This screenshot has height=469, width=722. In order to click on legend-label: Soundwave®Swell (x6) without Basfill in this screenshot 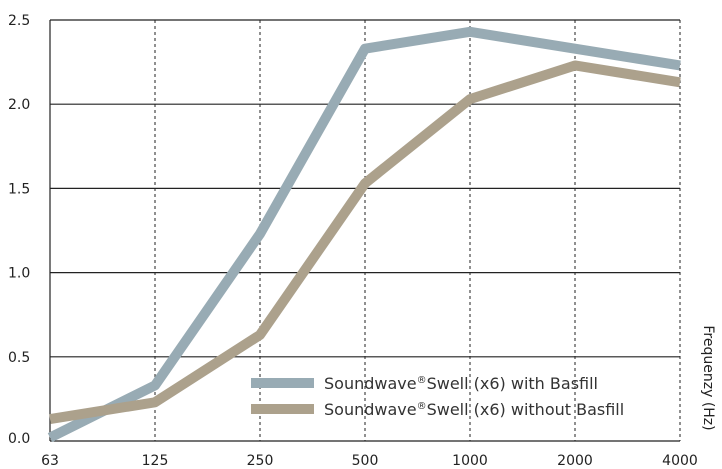, I will do `click(474, 409)`.